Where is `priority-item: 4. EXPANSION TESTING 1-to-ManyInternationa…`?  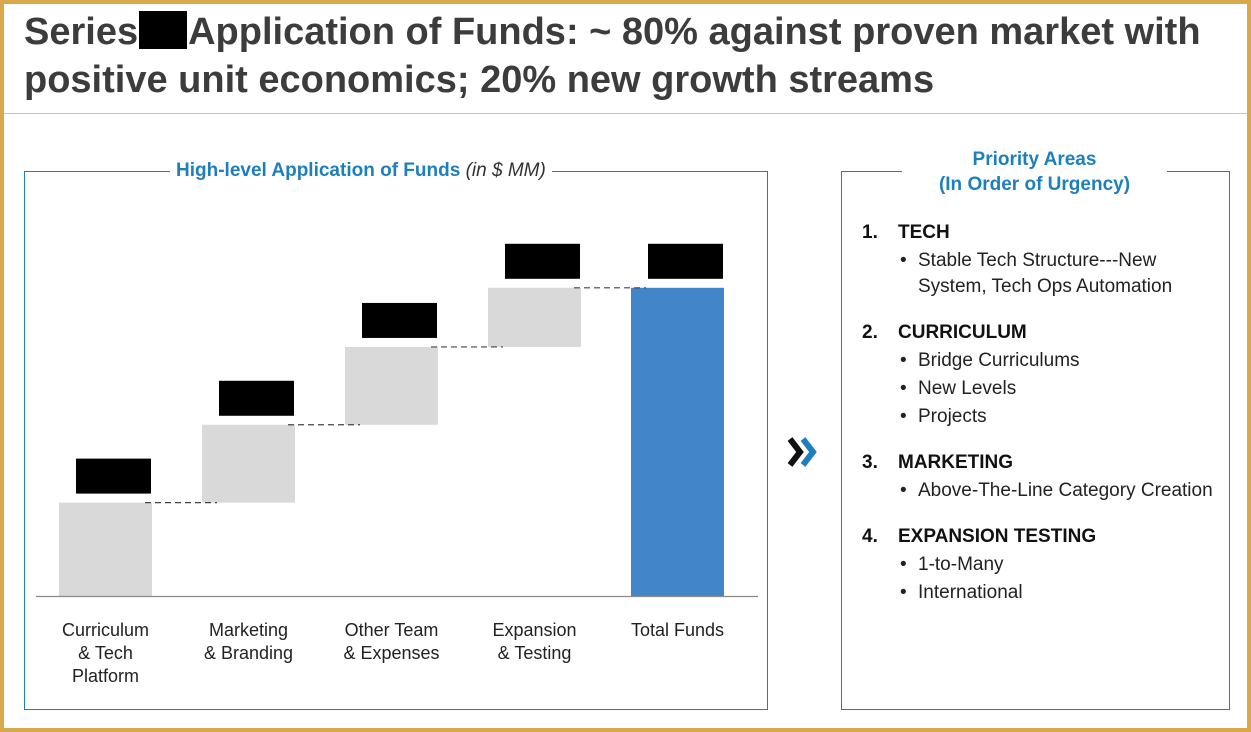 priority-item: 4. EXPANSION TESTING 1-to-ManyInternationa… is located at coordinates (1042, 565).